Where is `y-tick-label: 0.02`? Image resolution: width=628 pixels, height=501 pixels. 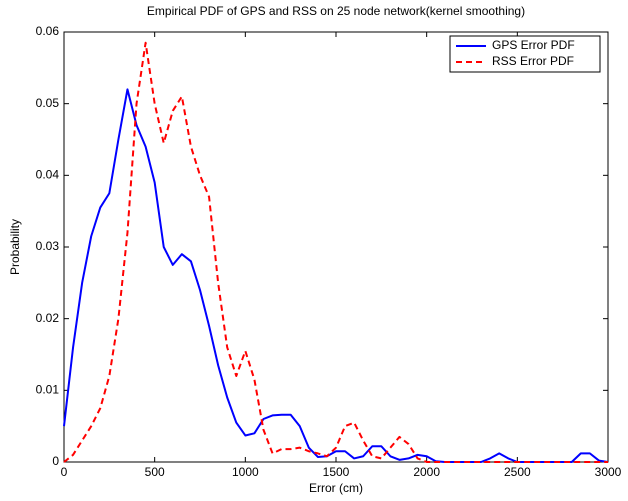 y-tick-label: 0.02 is located at coordinates (48, 318).